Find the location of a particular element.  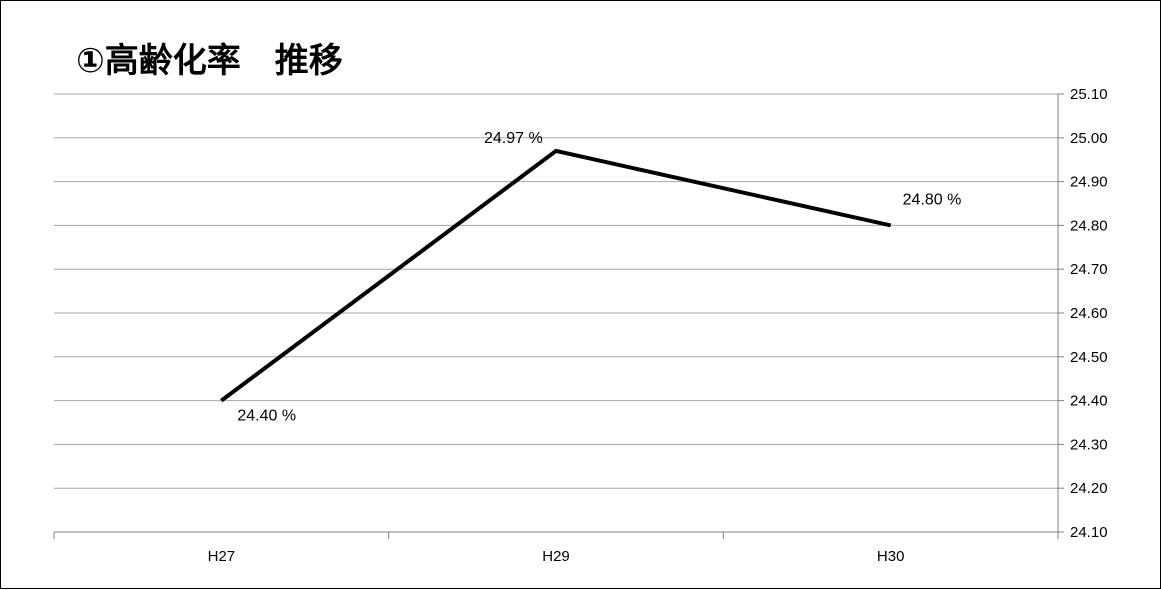

y-tick-label: 25.00 is located at coordinates (1089, 138).